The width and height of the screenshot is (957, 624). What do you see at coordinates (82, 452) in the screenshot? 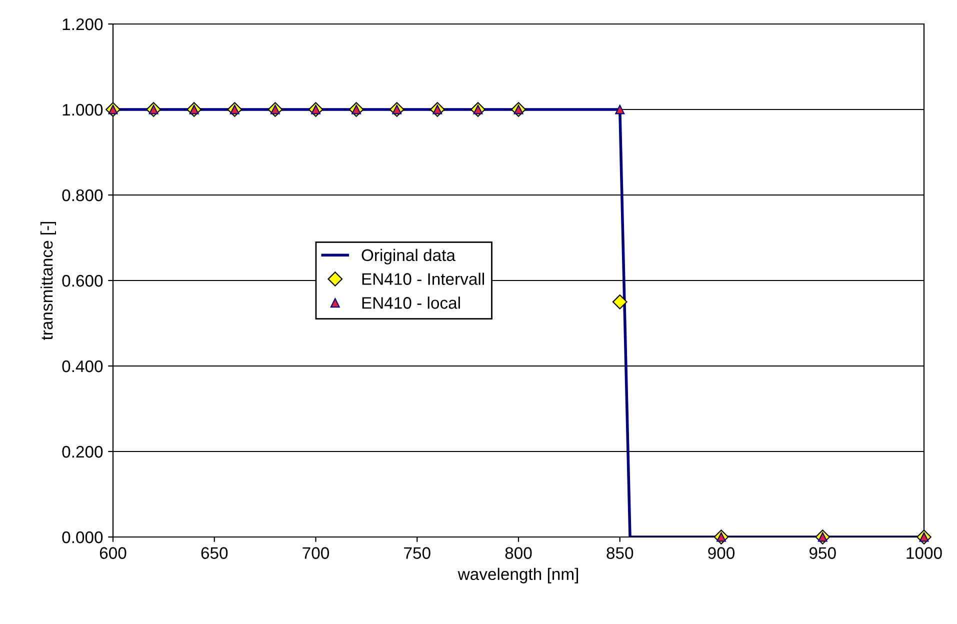
I see `y-tick-label: 0.200` at bounding box center [82, 452].